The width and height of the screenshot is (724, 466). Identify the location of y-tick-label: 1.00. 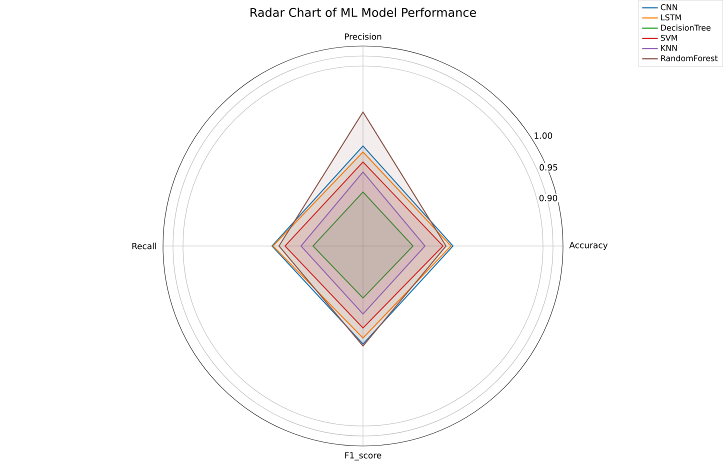
(543, 135).